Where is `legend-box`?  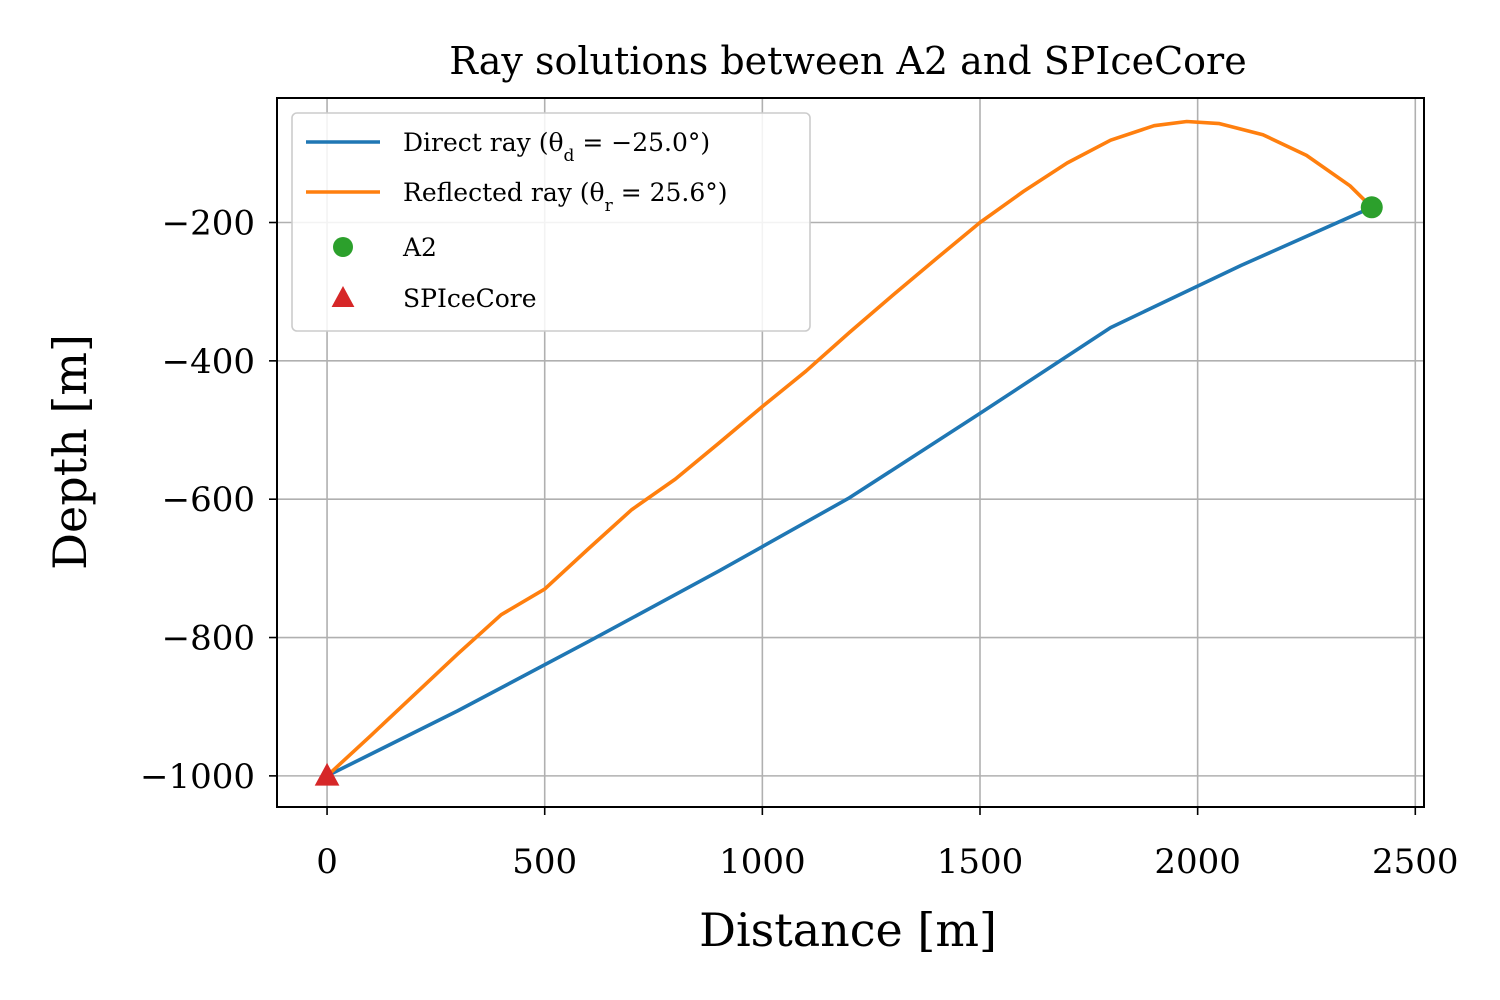
legend-box is located at coordinates (551, 222).